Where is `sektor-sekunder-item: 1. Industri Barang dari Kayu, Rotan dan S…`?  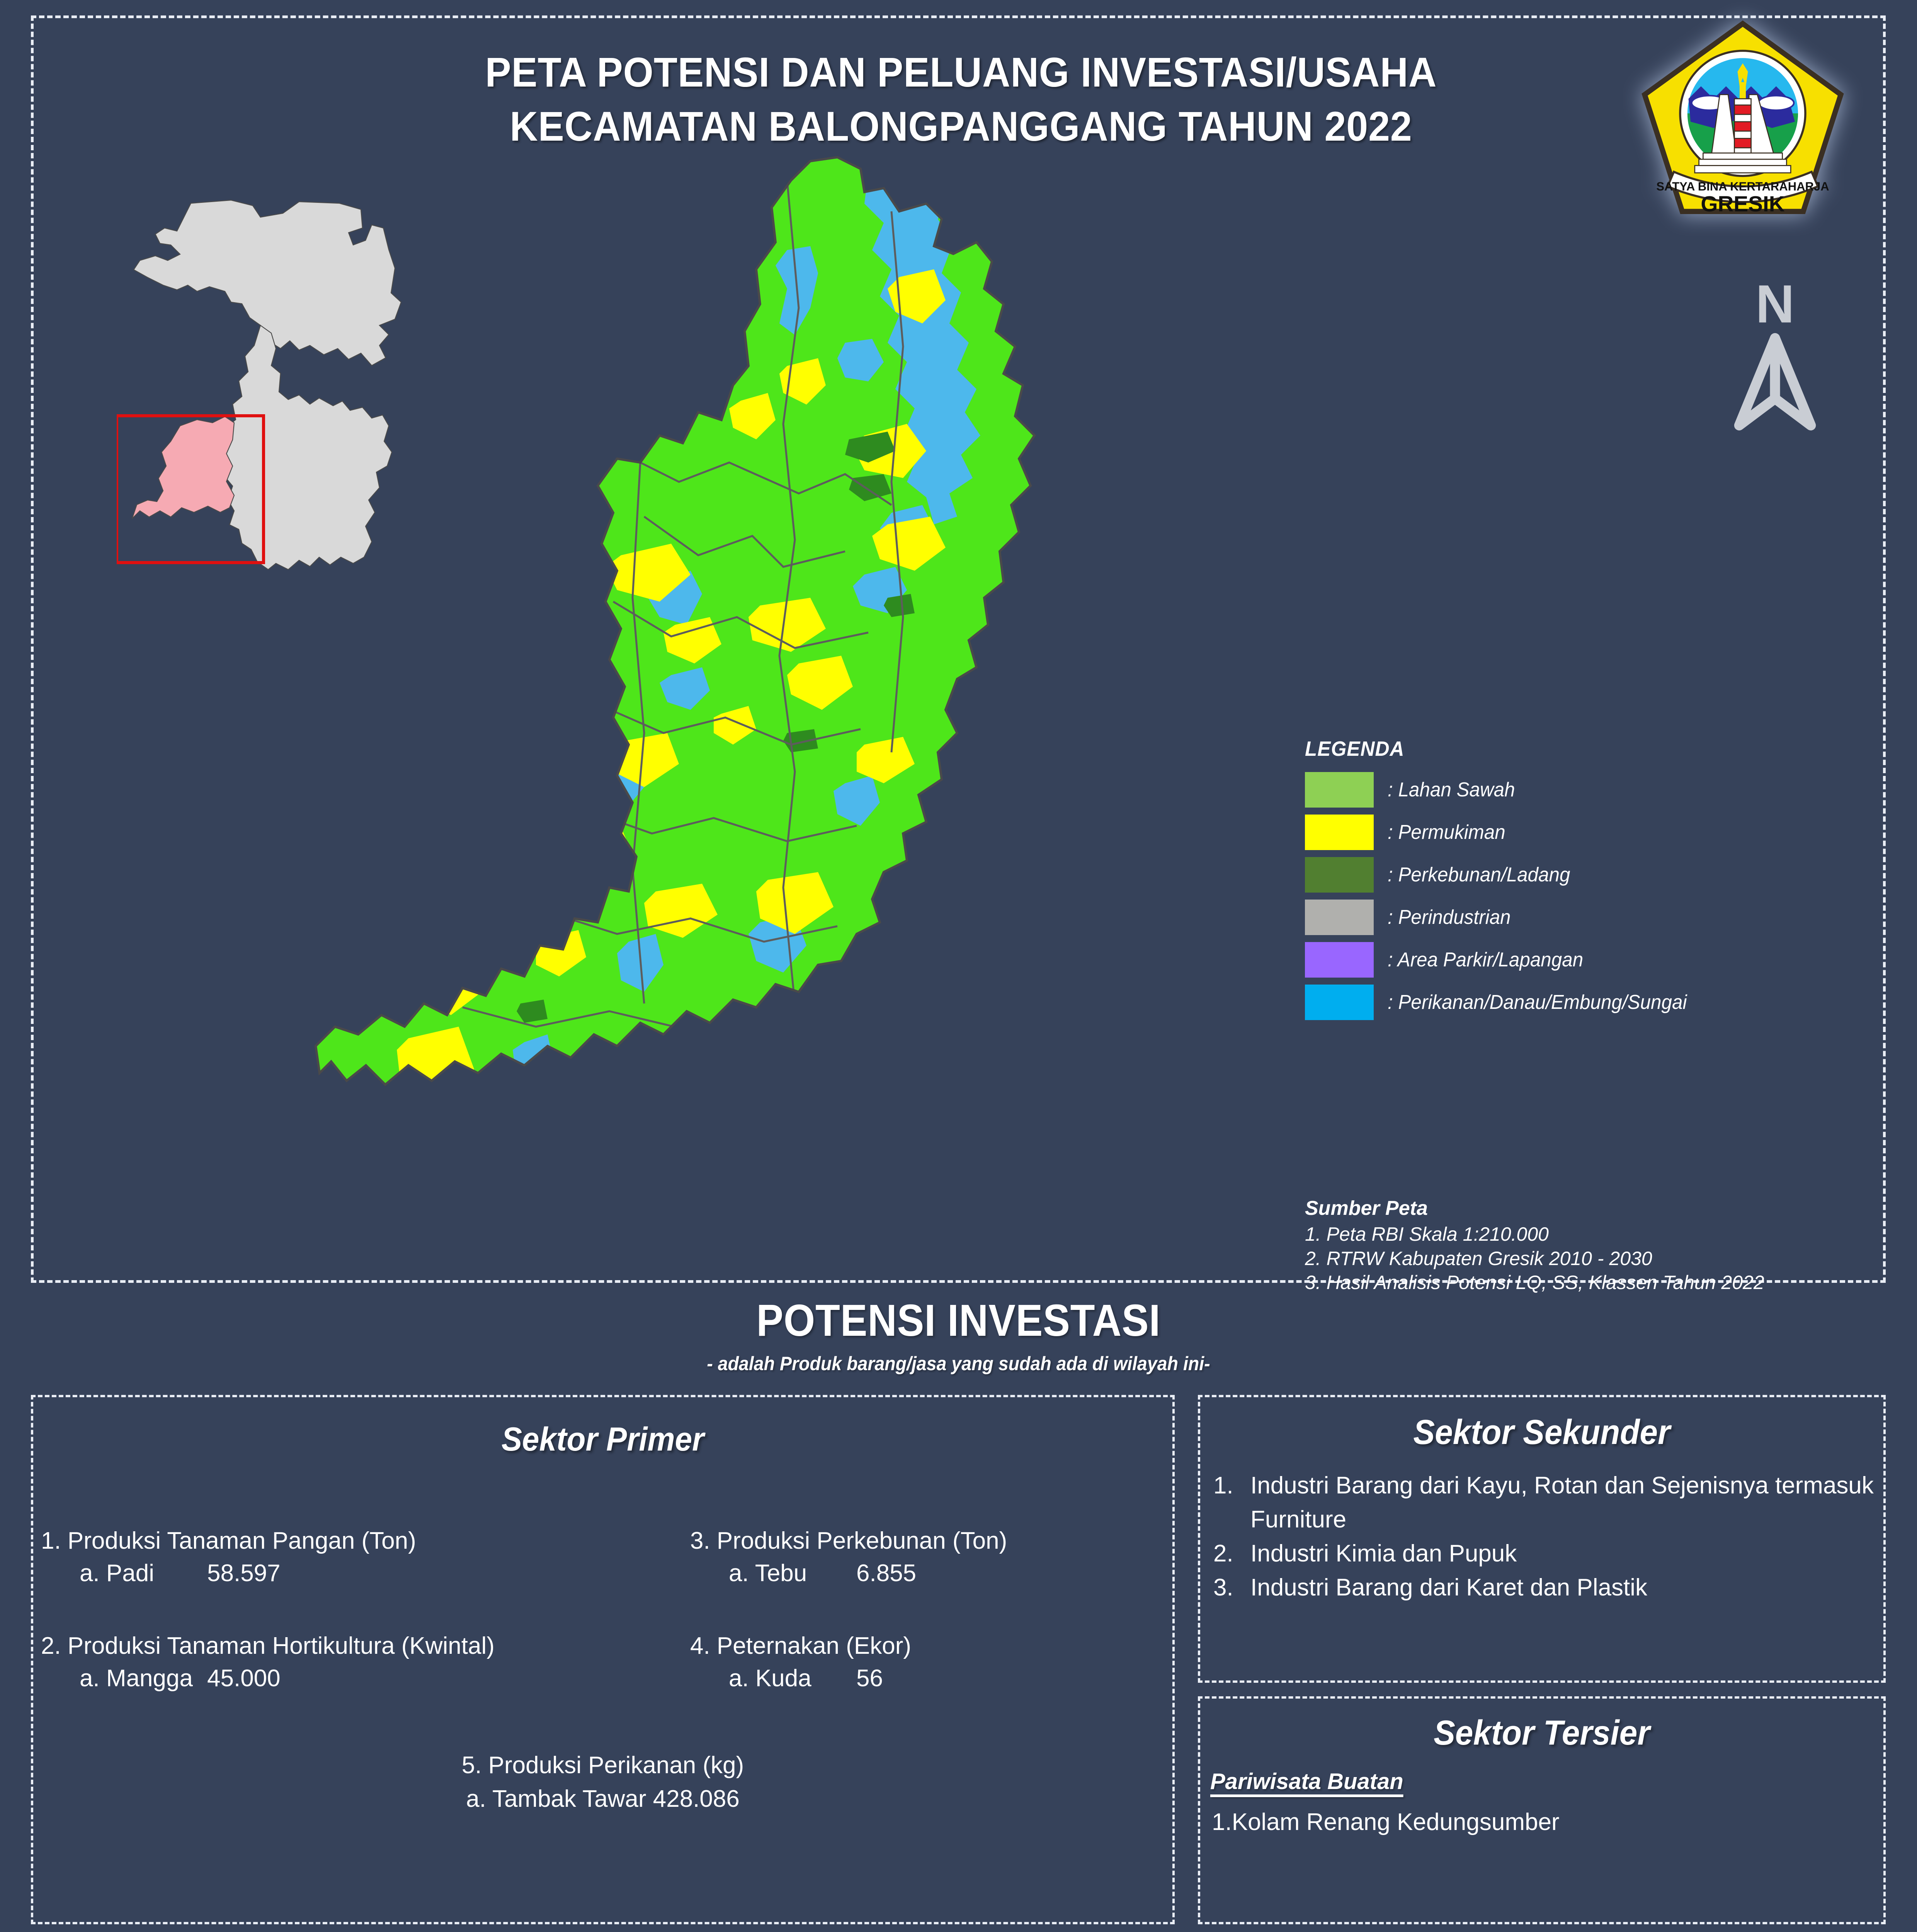 sektor-sekunder-item: 1. Industri Barang dari Kayu, Rotan dan S… is located at coordinates (1548, 1503).